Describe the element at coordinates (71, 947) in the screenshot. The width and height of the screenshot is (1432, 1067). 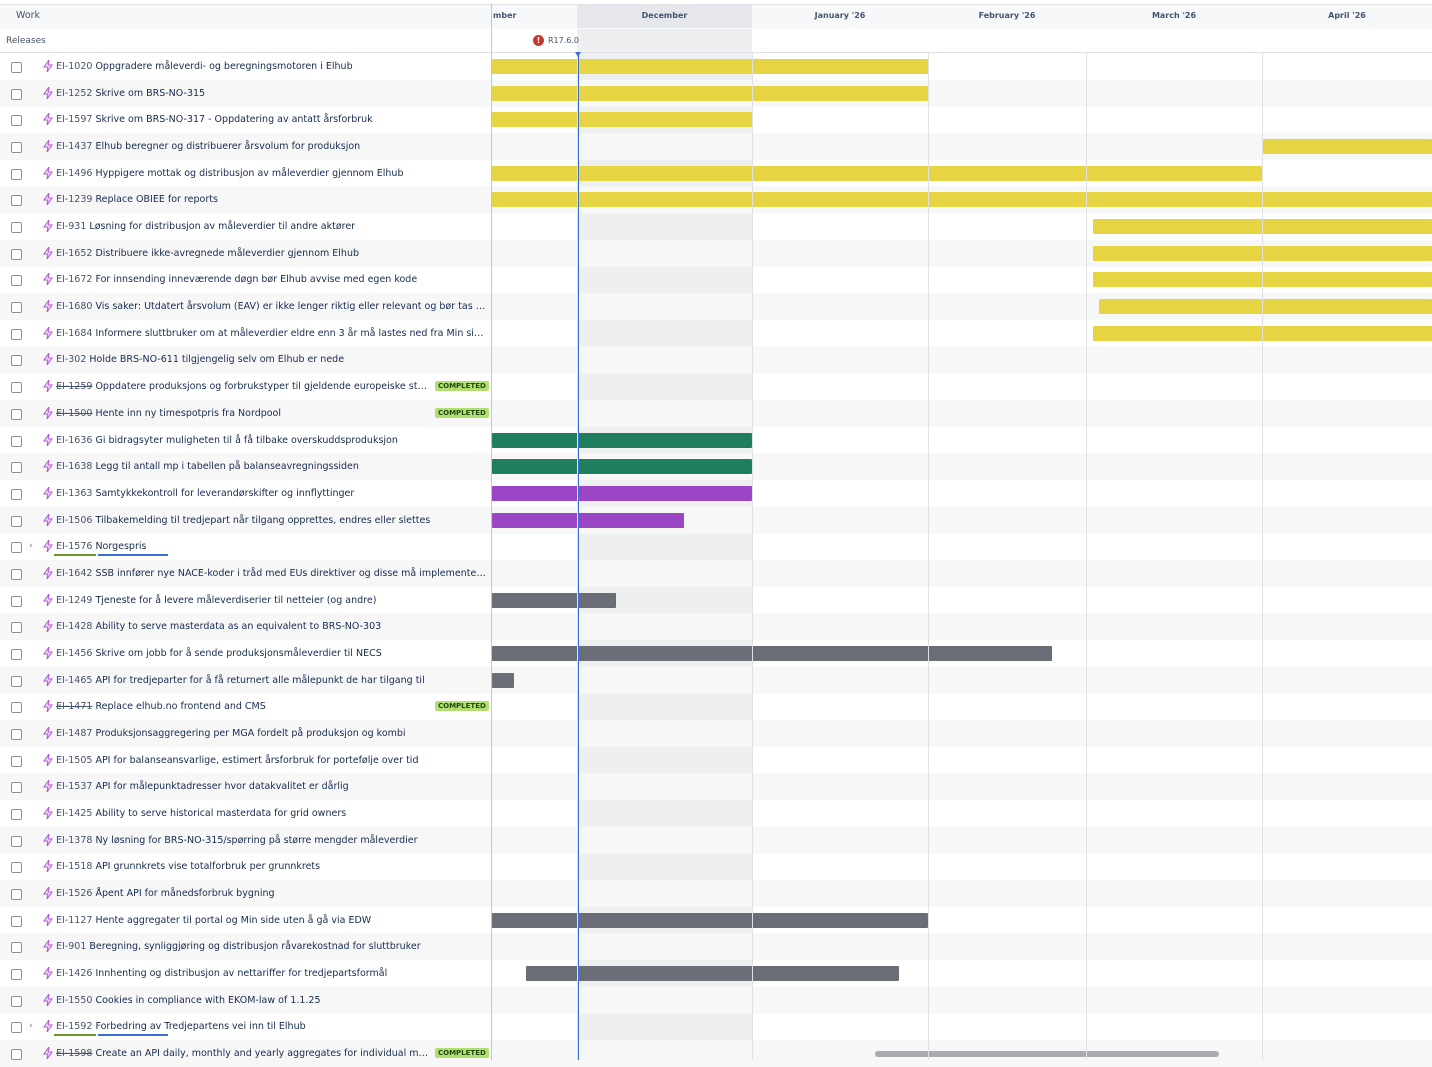
I see `issue-key: EI-901` at that location.